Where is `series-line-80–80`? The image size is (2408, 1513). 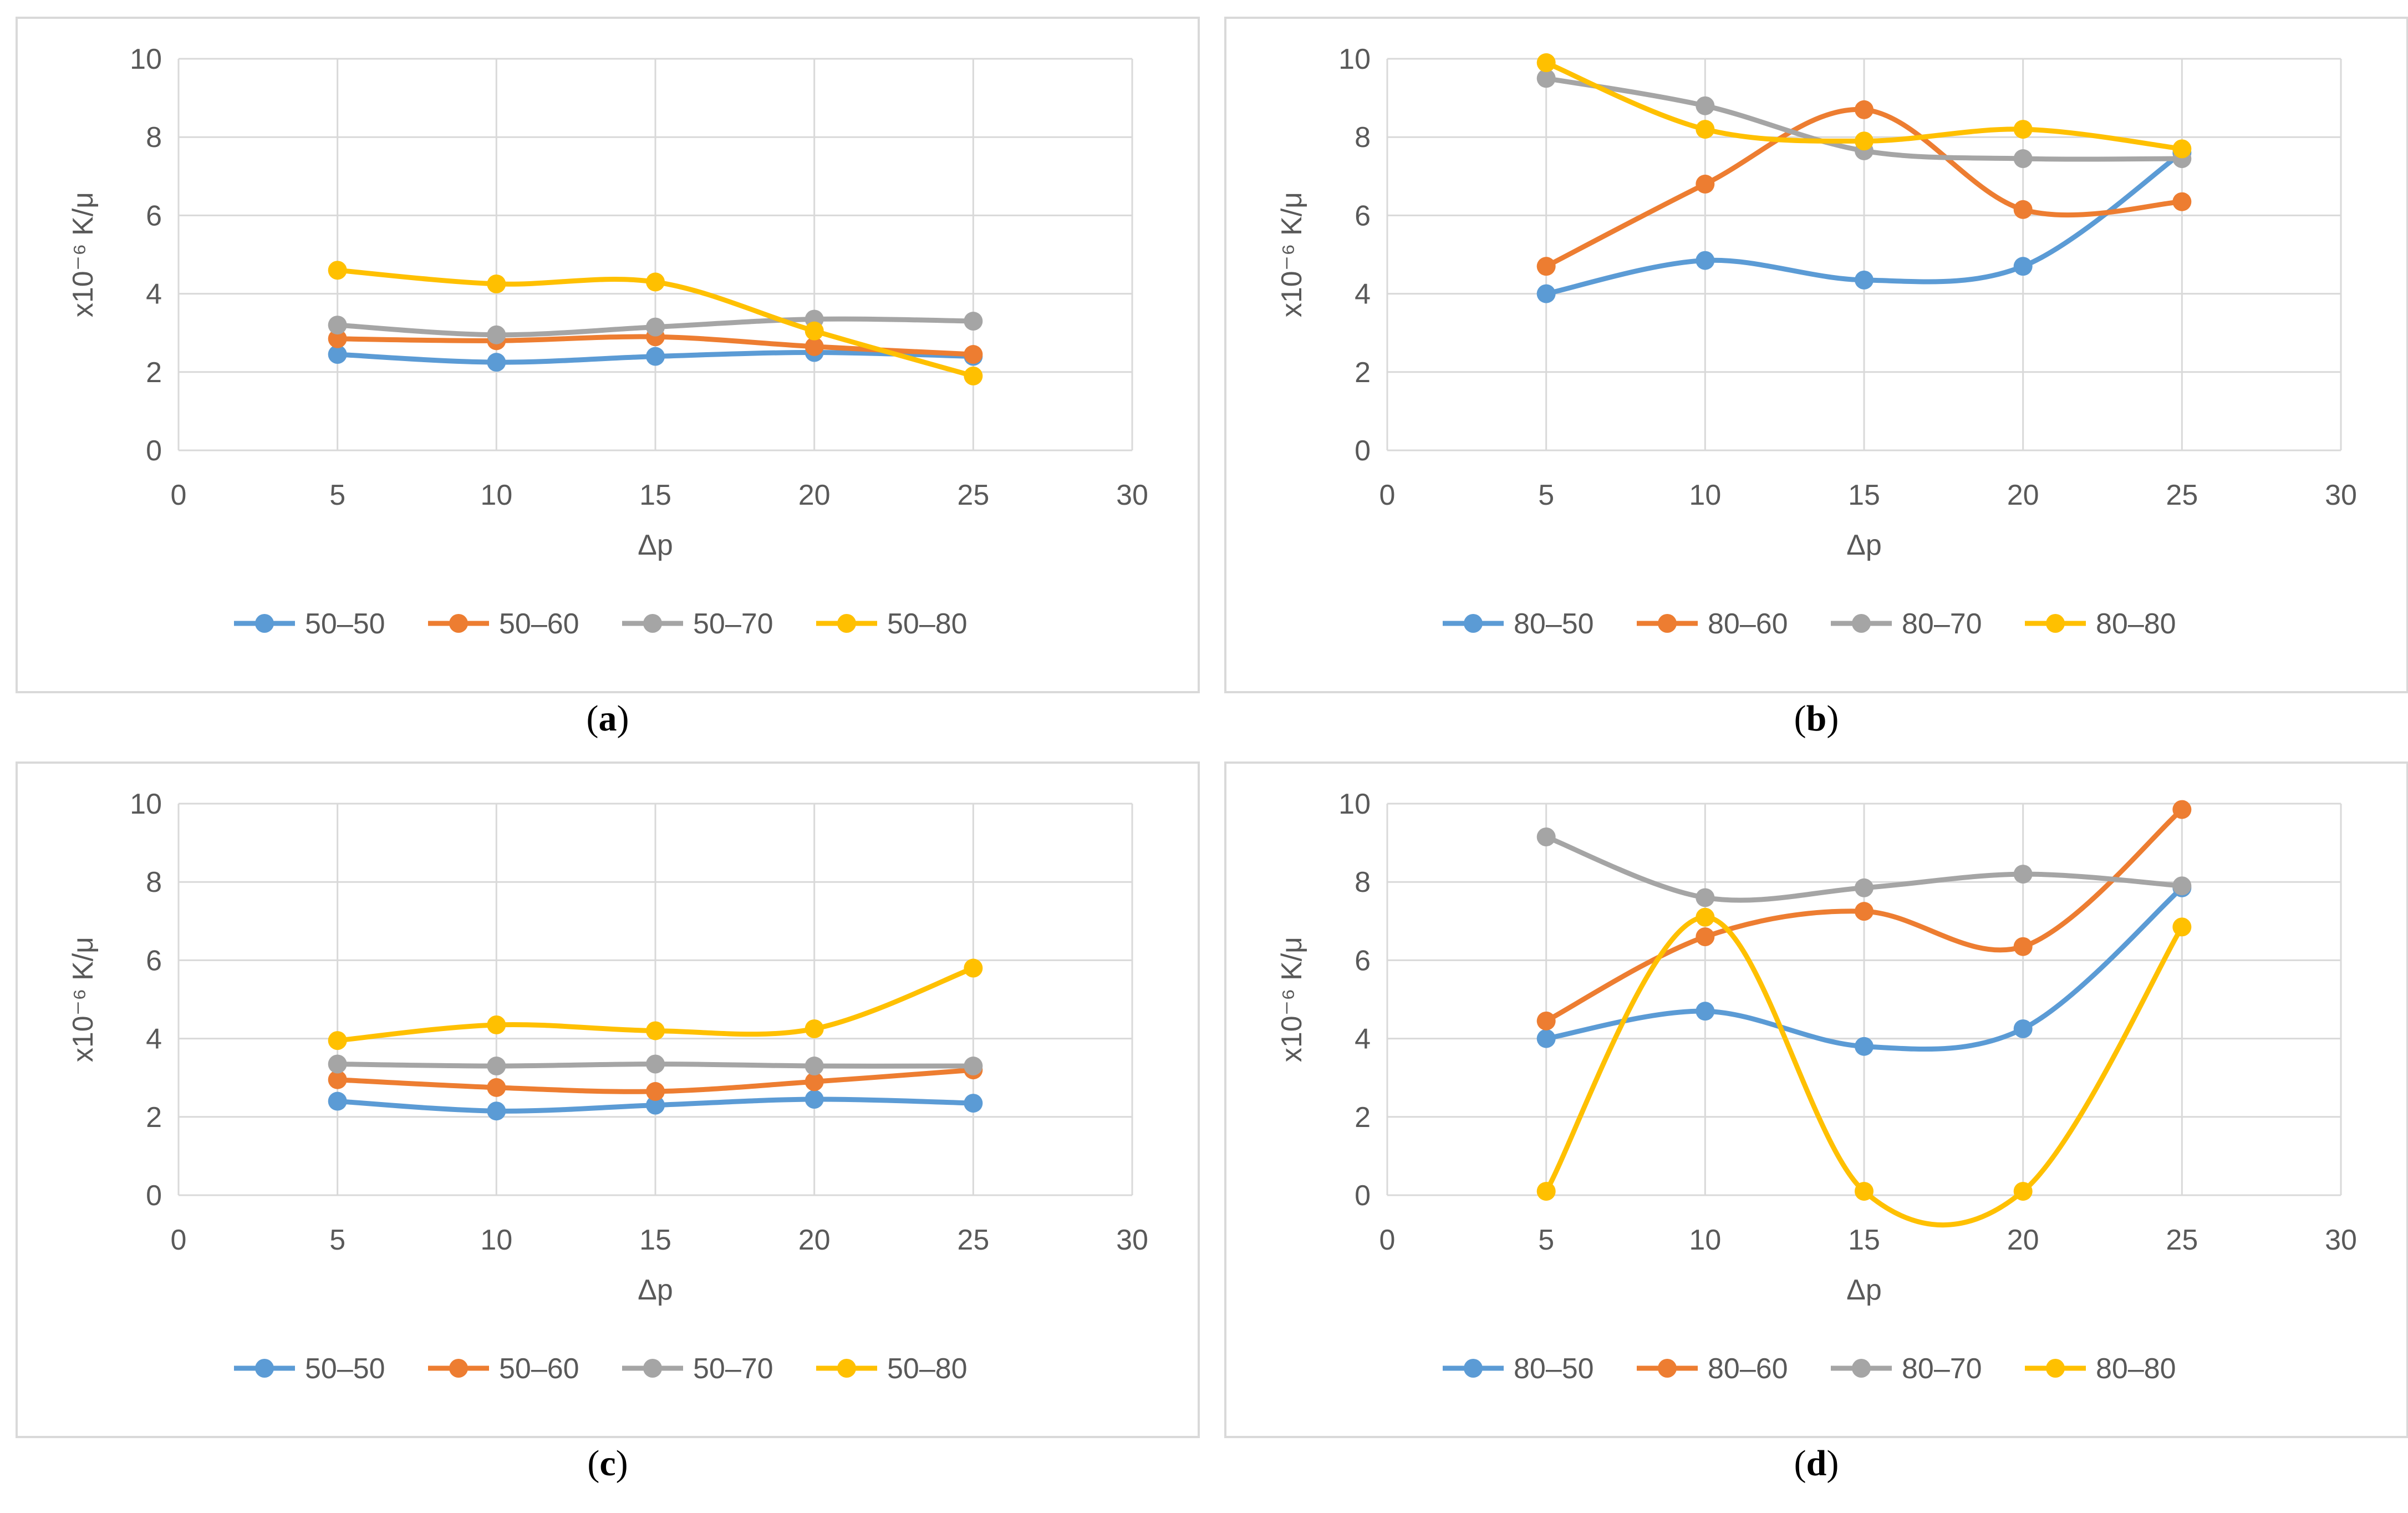 series-line-80–80 is located at coordinates (1864, 1071).